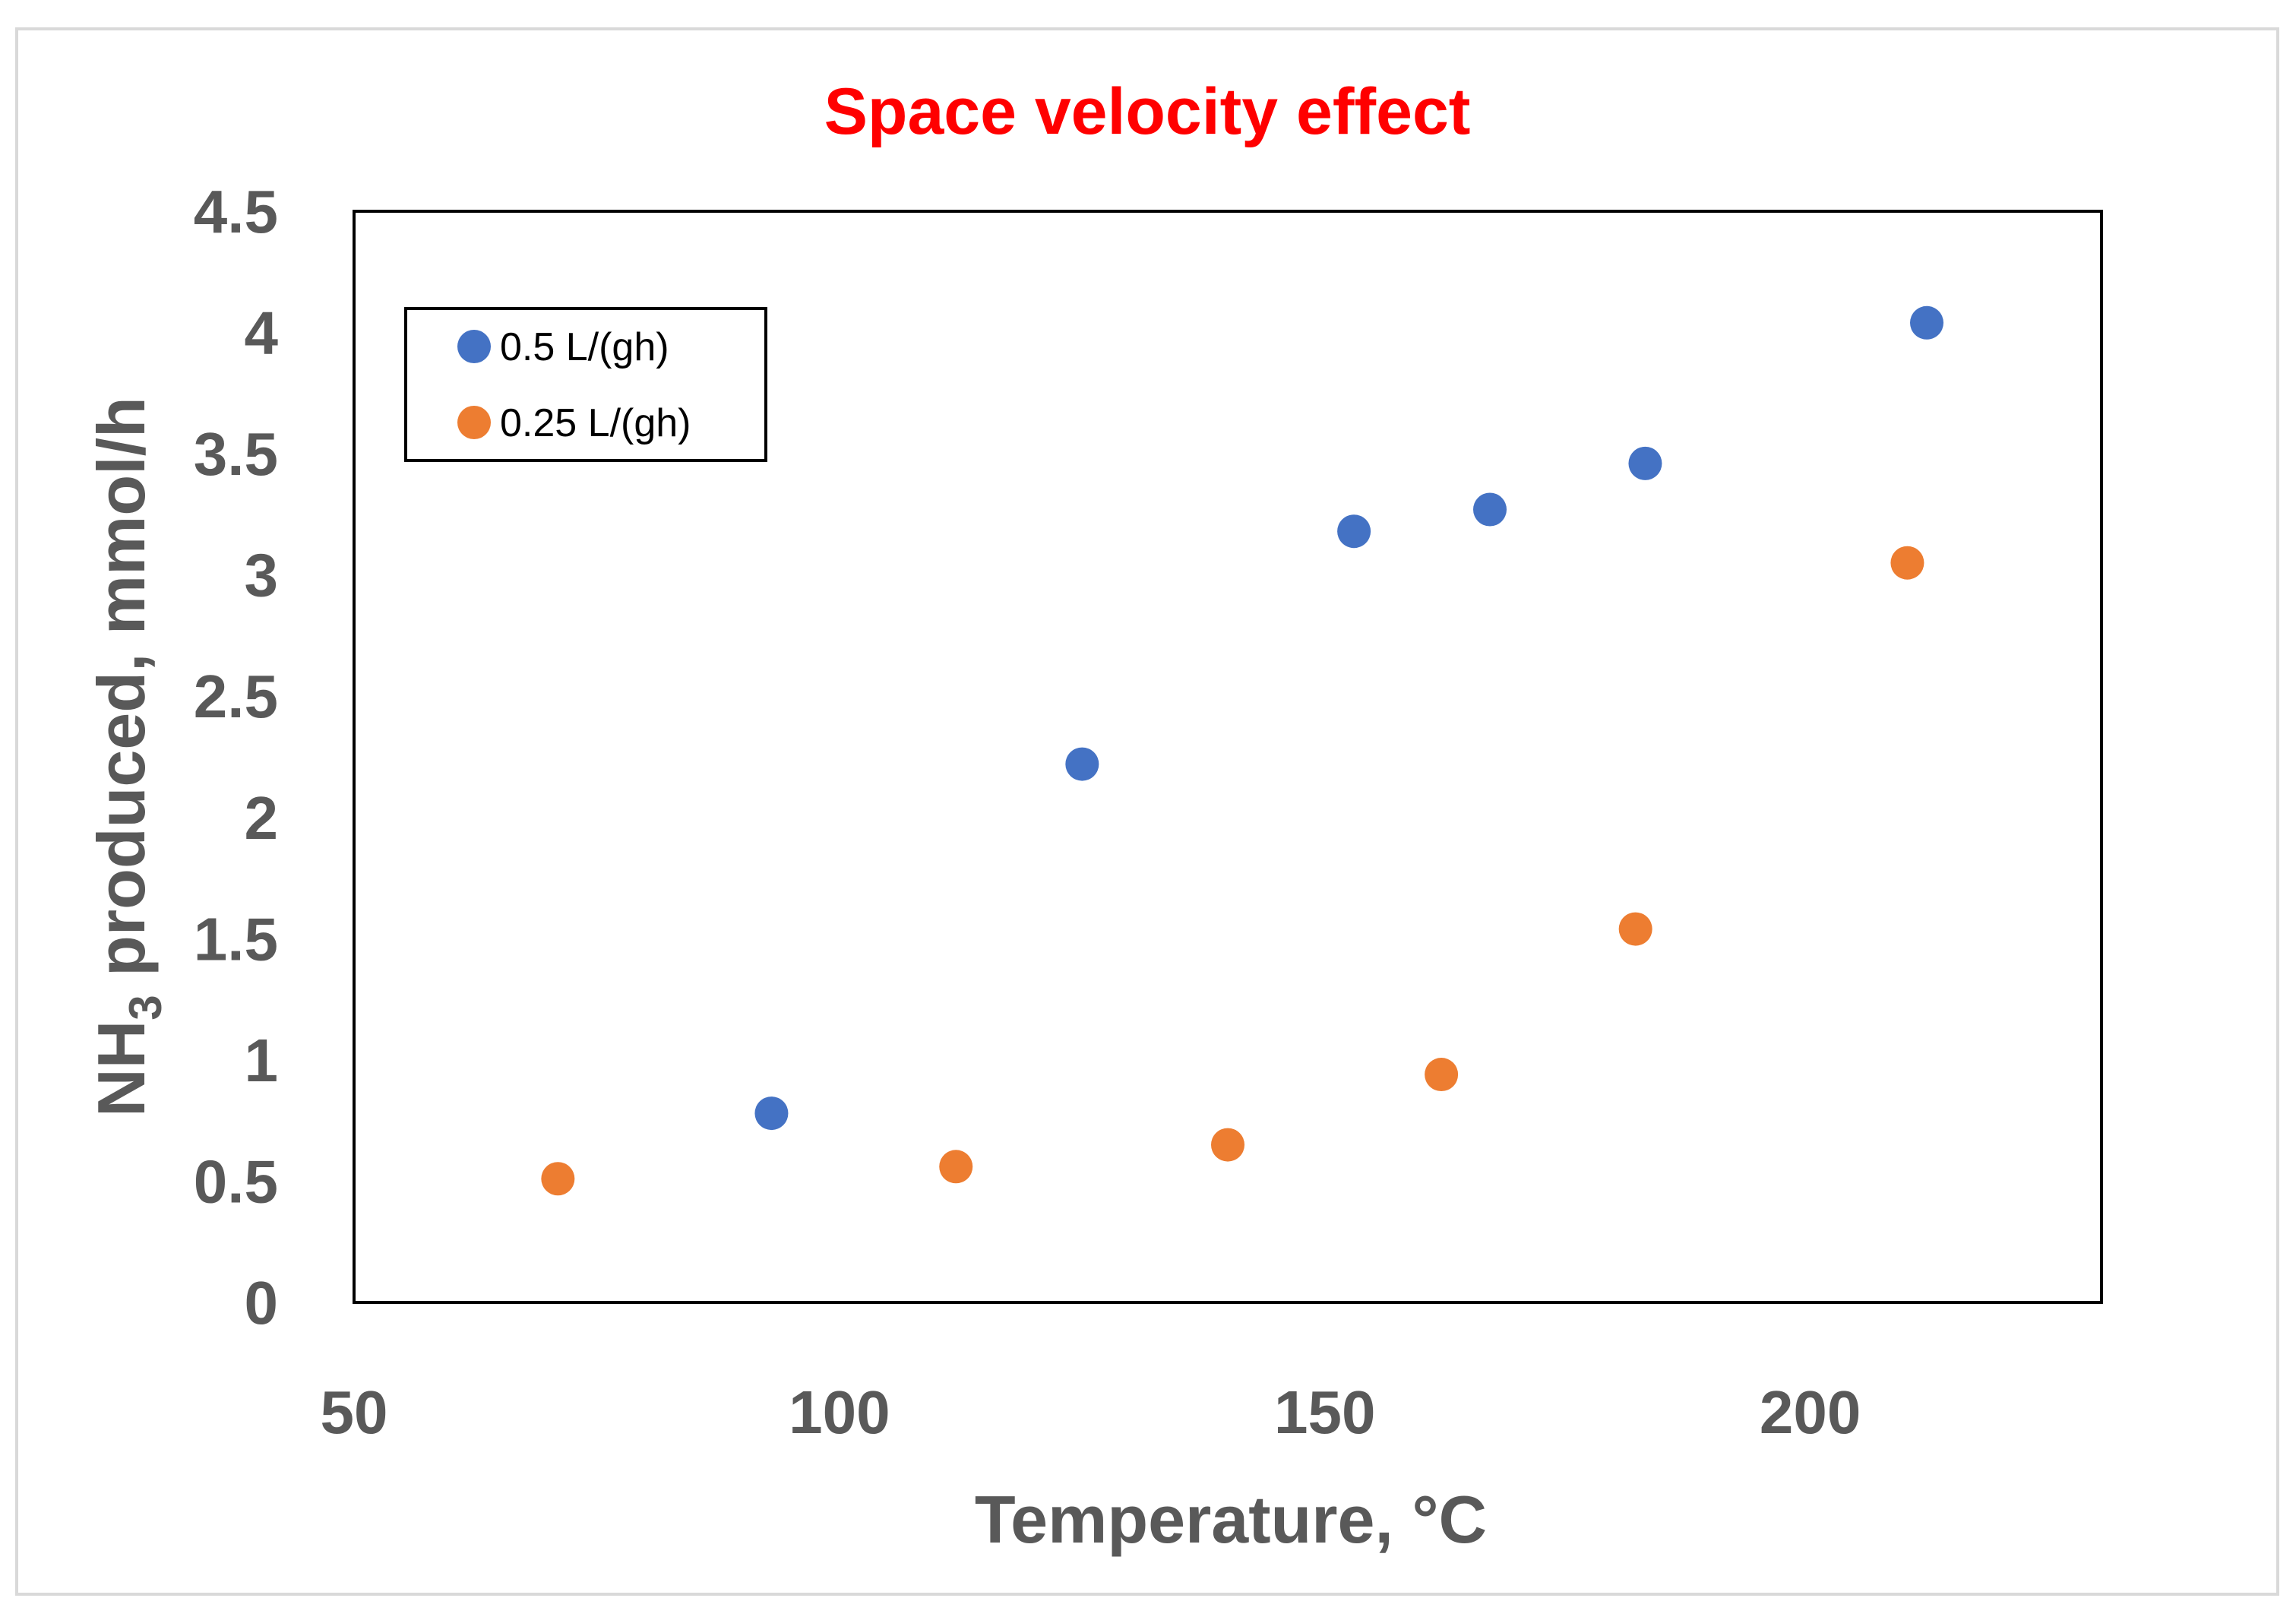 The width and height of the screenshot is (2296, 1617). I want to click on y-tick-label: 1, so click(262, 1060).